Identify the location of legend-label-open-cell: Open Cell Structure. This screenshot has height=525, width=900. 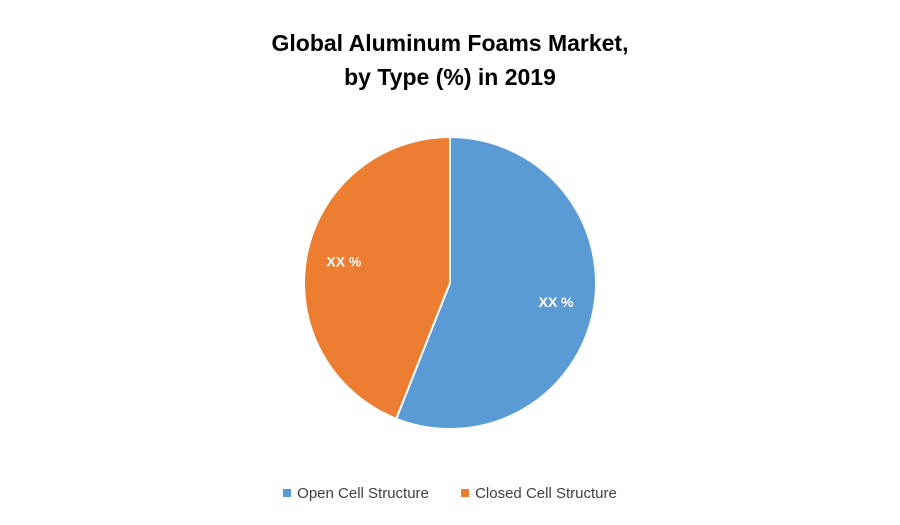
(363, 493).